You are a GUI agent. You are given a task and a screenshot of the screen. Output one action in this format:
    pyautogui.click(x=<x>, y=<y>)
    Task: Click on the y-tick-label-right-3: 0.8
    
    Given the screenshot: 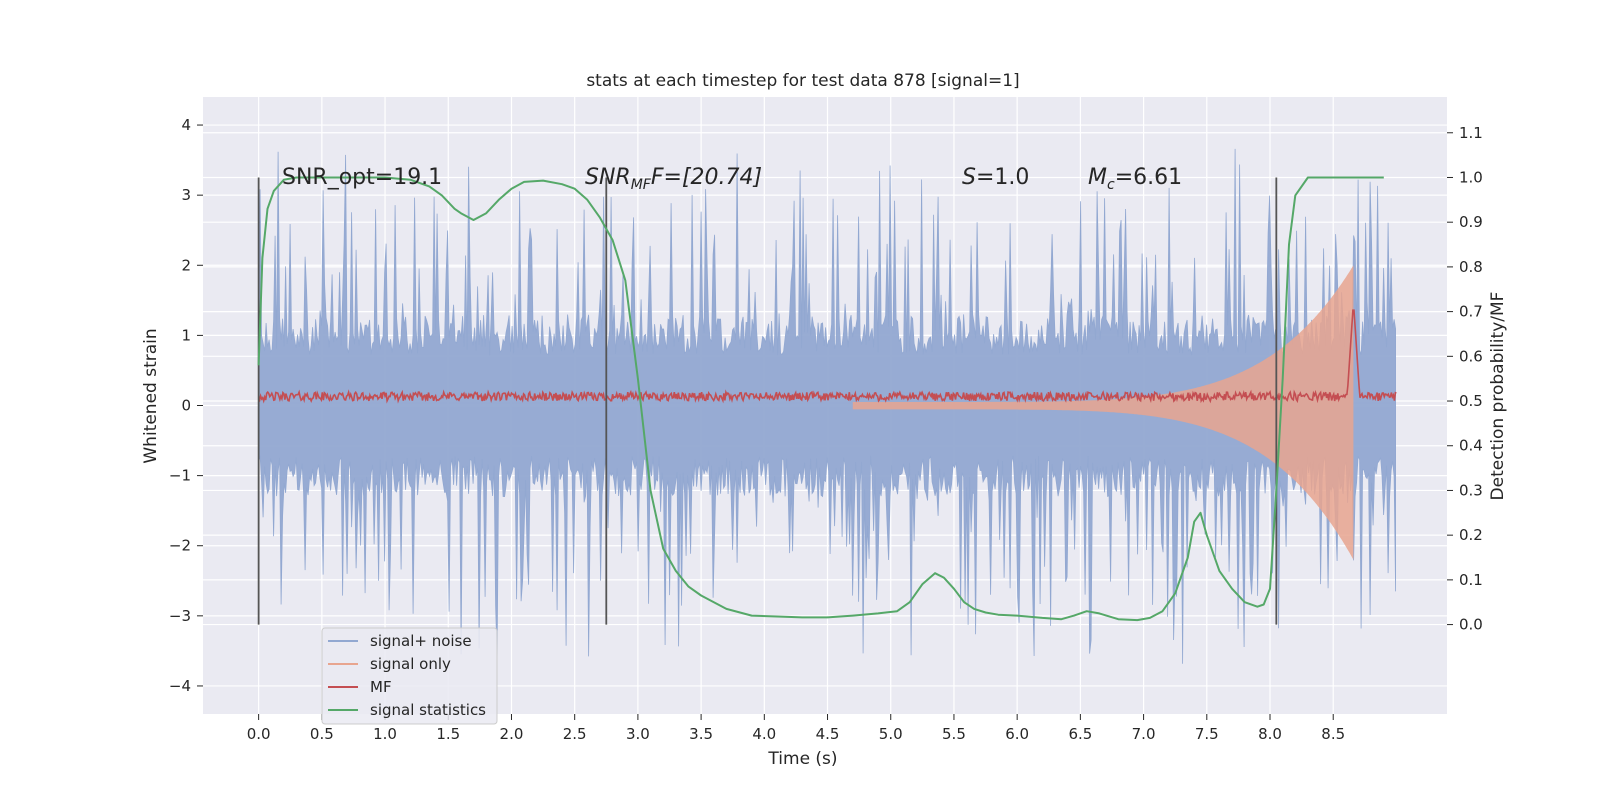 What is the action you would take?
    pyautogui.click(x=1471, y=267)
    